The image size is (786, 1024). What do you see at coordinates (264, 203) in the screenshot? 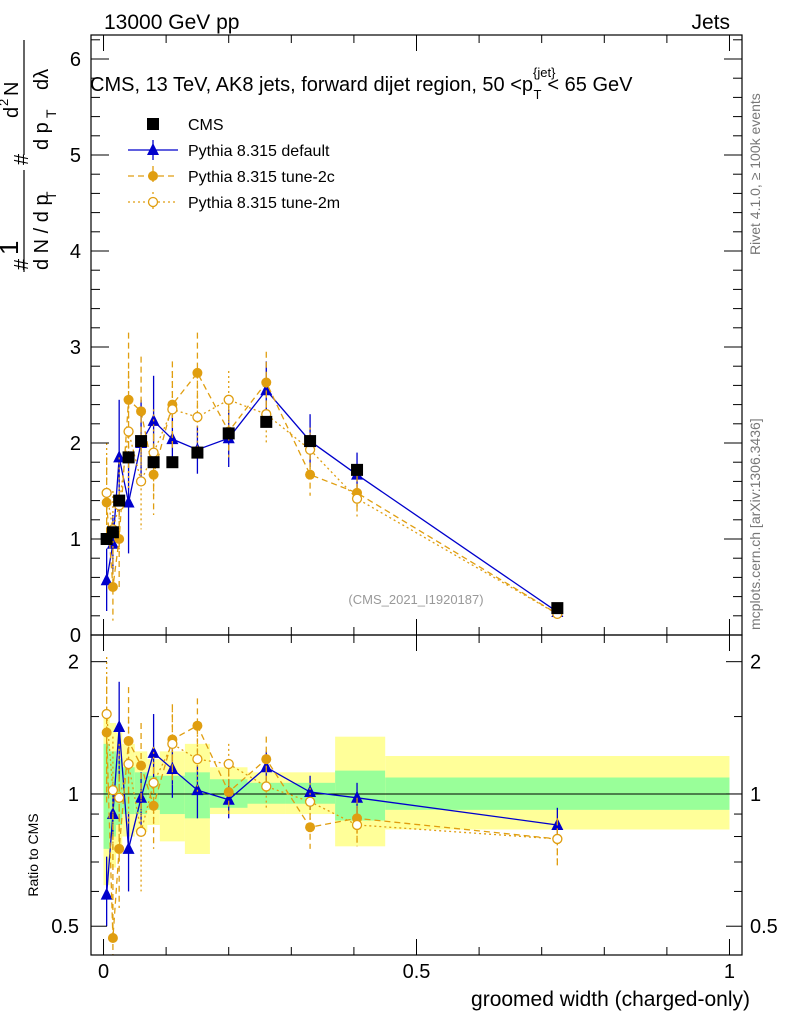
I see `legend-label: Pythia 8.315 tune-2m` at bounding box center [264, 203].